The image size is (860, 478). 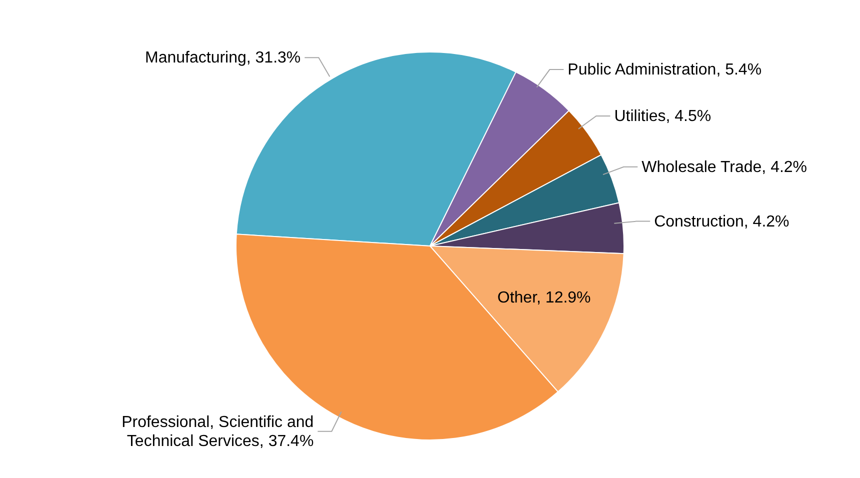 I want to click on slice-label: Other, 12.9%, so click(x=544, y=297).